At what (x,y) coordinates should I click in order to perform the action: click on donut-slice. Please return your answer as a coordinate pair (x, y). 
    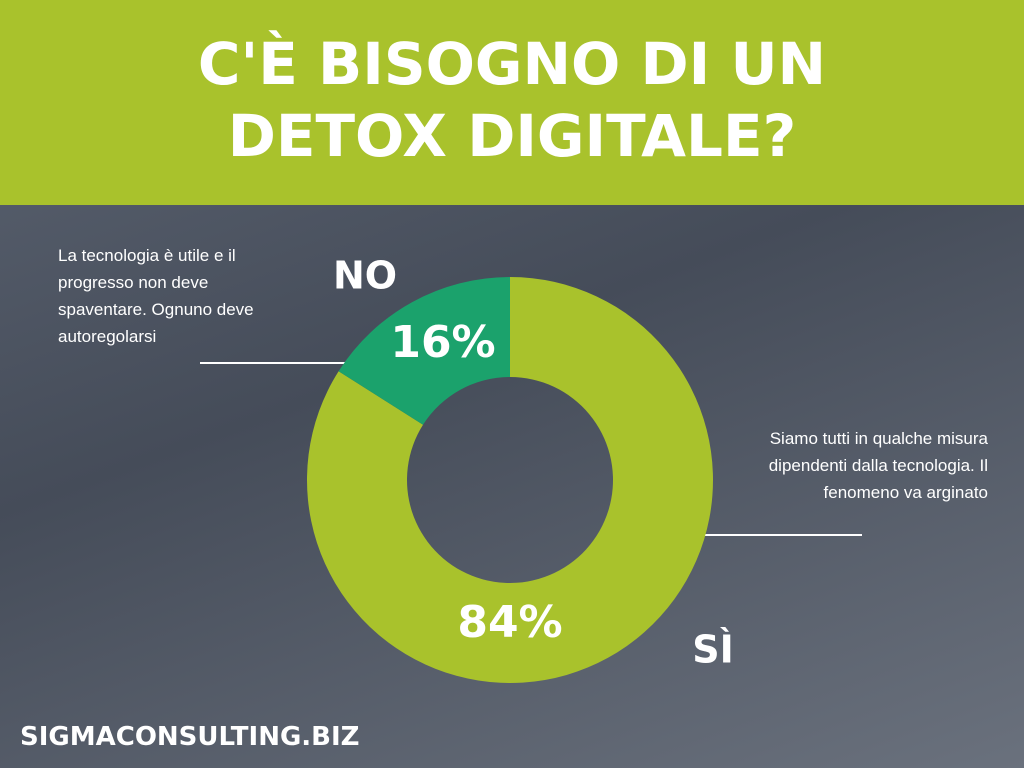
    Looking at the image, I should click on (424, 351).